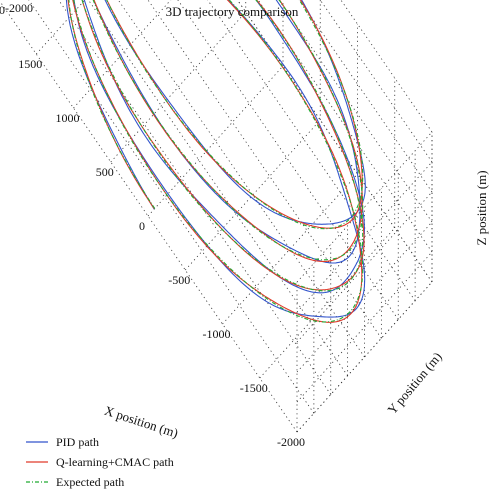 This screenshot has width=500, height=494. Describe the element at coordinates (179, 280) in the screenshot. I see `x-tick-label: -500` at that location.